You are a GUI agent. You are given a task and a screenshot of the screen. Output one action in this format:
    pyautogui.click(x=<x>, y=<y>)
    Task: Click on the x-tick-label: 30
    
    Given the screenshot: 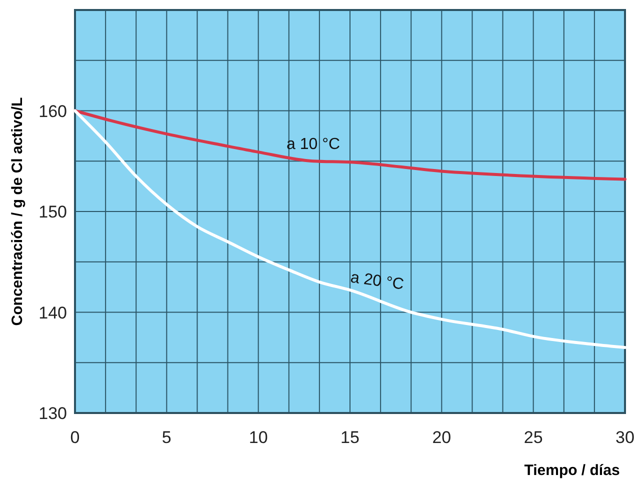 What is the action you would take?
    pyautogui.click(x=625, y=437)
    